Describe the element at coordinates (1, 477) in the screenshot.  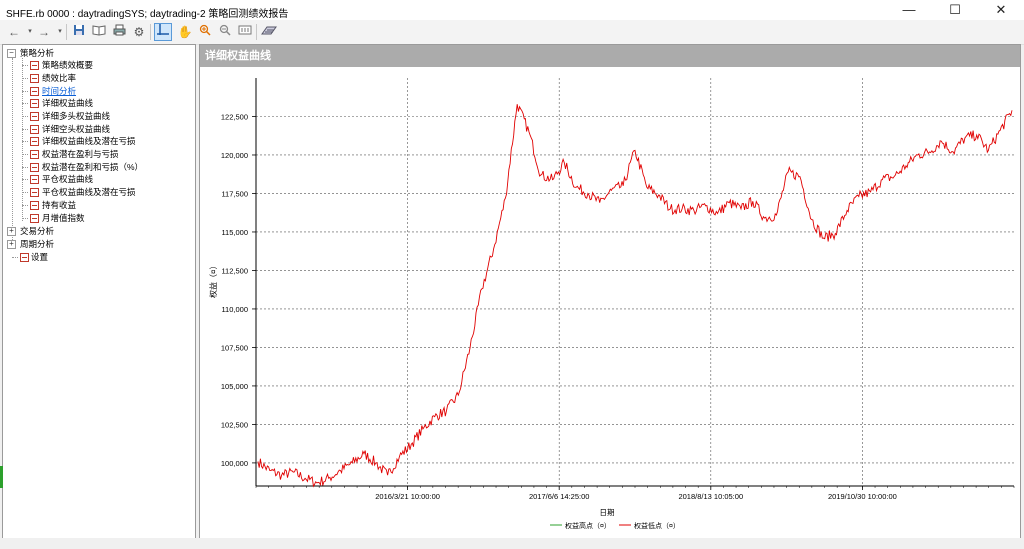
I see `edge-indicator` at that location.